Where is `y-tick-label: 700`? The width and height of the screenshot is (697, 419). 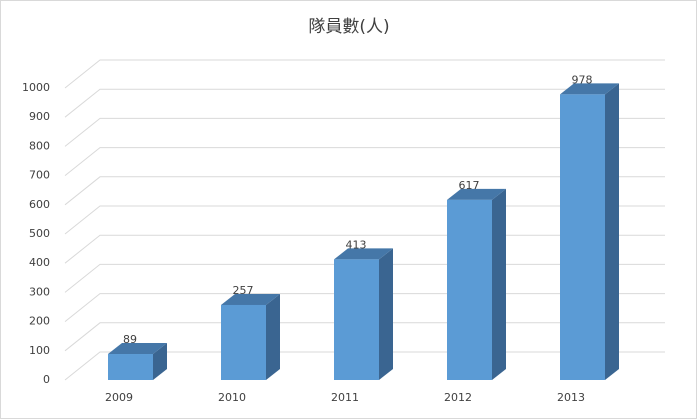 y-tick-label: 700 is located at coordinates (39, 175).